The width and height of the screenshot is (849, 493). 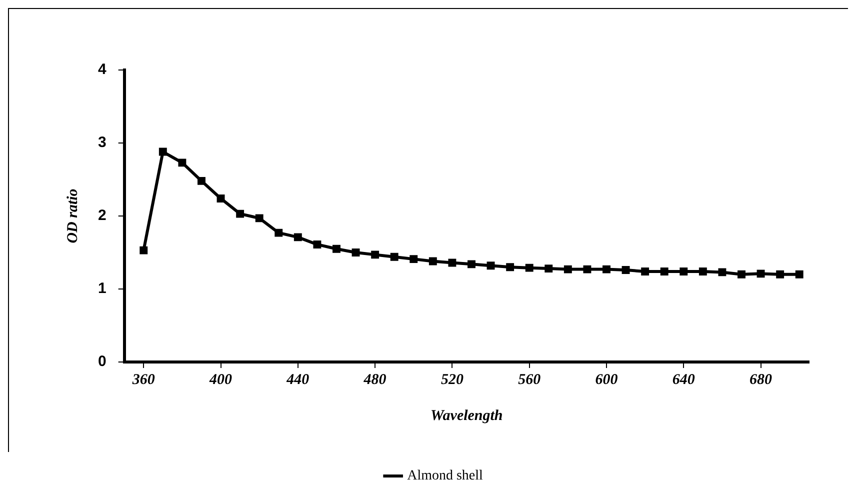 I want to click on y-tick-label: 1, so click(x=102, y=289).